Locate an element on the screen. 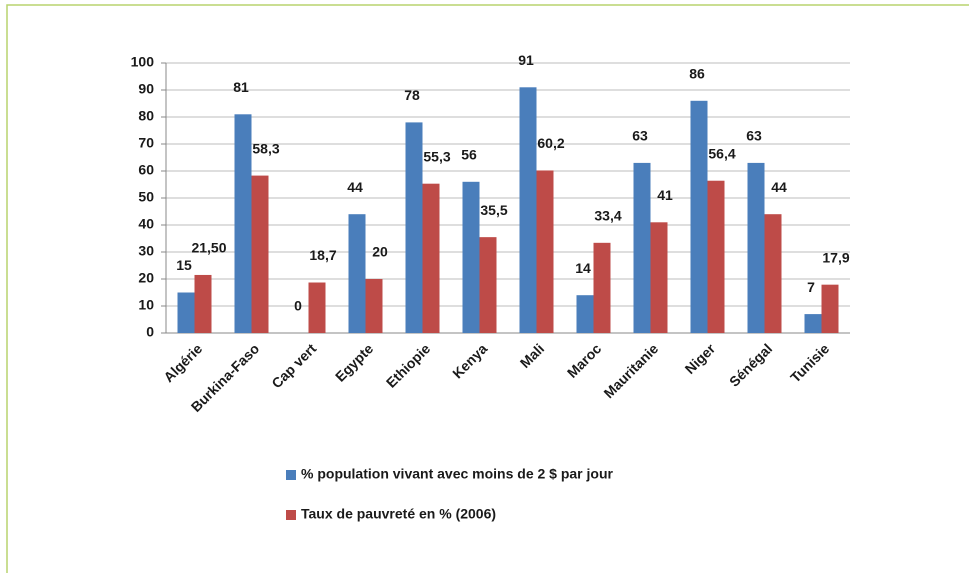  data-label: 17,9 is located at coordinates (835, 257).